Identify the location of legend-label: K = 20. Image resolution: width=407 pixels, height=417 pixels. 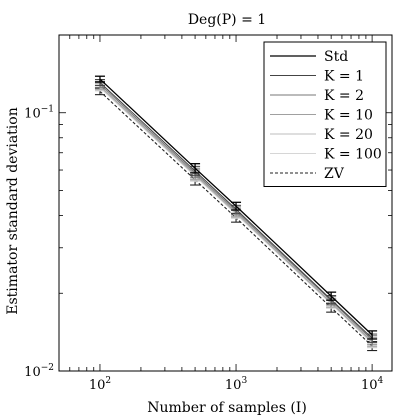
(348, 135).